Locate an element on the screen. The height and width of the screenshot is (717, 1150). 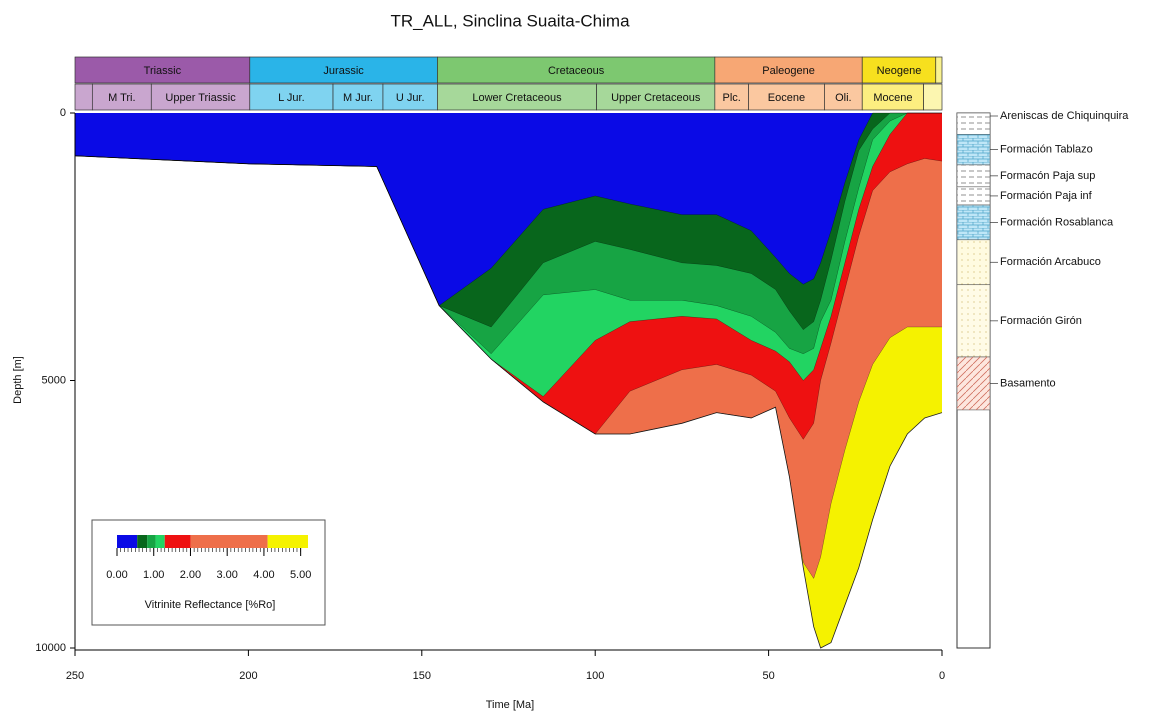
epoch-label: Oli. is located at coordinates (843, 98).